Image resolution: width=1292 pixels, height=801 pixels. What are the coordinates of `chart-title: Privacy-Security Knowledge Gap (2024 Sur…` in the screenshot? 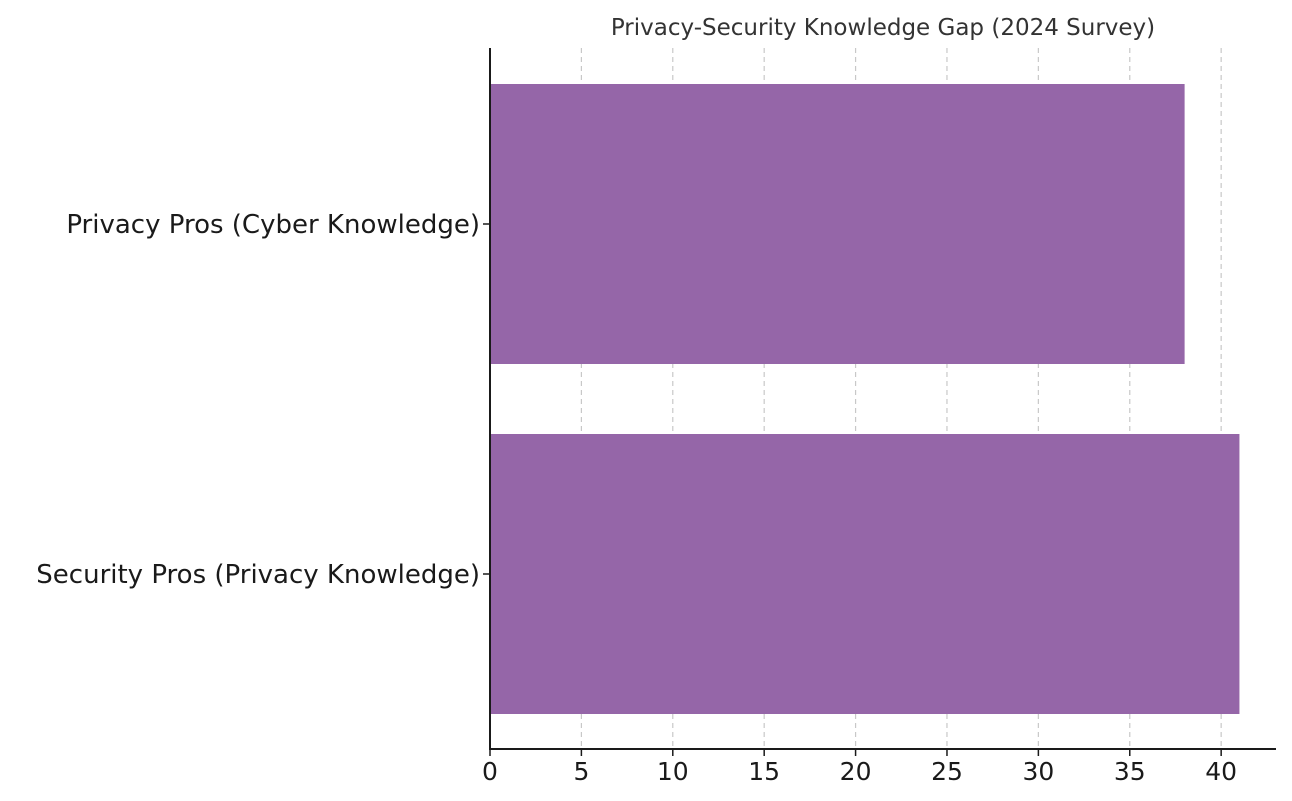 It's located at (883, 28).